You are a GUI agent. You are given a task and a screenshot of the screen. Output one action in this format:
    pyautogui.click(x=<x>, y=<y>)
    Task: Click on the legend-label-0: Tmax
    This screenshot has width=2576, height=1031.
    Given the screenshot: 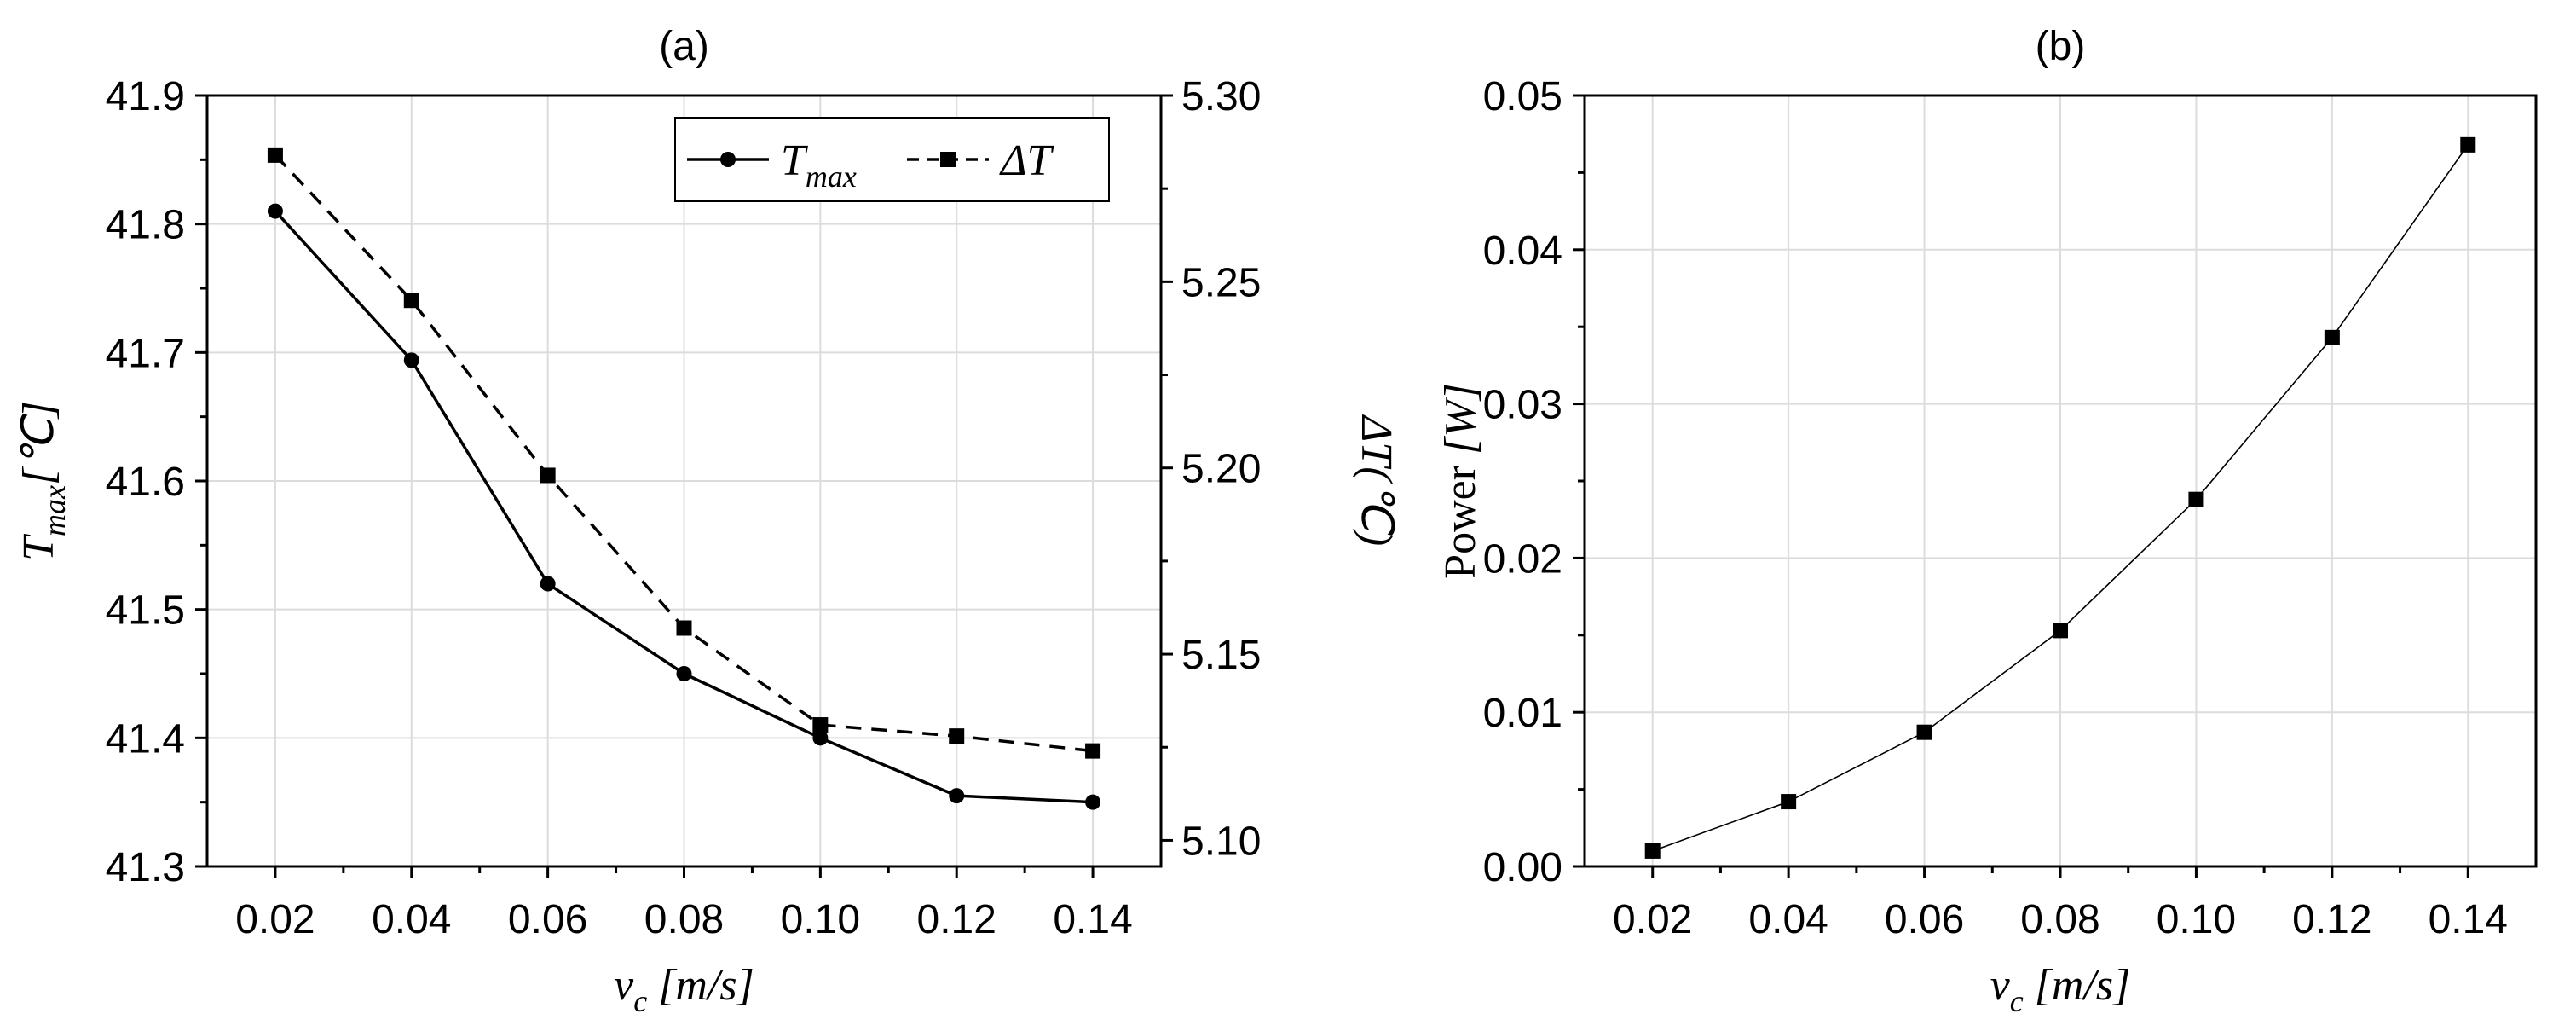 What is the action you would take?
    pyautogui.click(x=819, y=165)
    